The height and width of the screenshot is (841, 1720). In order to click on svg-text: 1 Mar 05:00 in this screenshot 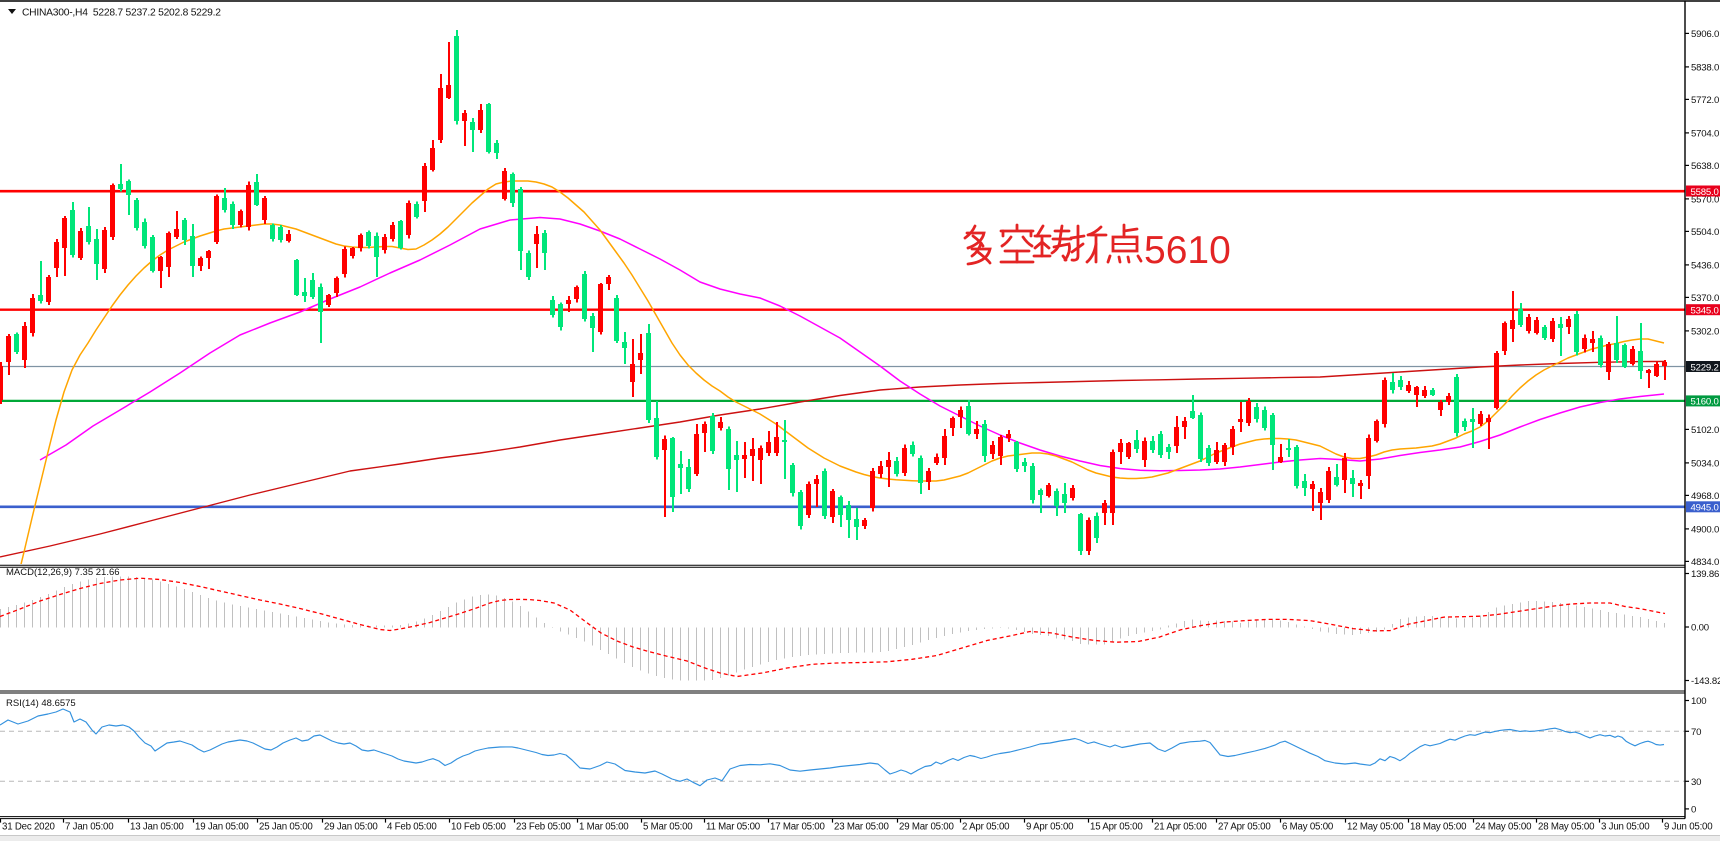, I will do `click(604, 827)`.